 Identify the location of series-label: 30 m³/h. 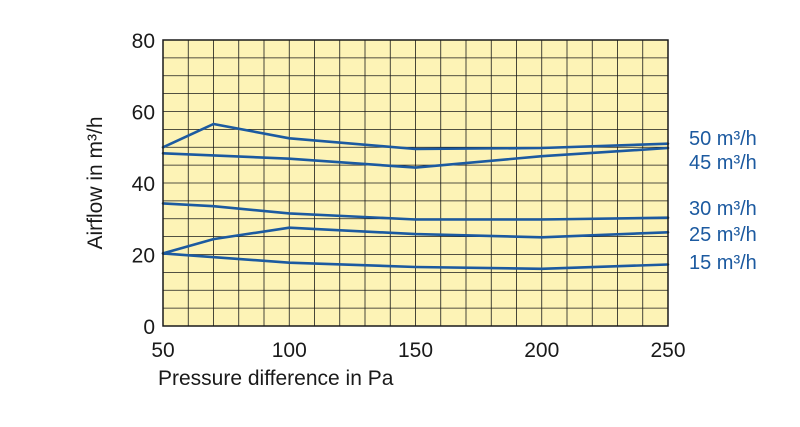
(723, 209).